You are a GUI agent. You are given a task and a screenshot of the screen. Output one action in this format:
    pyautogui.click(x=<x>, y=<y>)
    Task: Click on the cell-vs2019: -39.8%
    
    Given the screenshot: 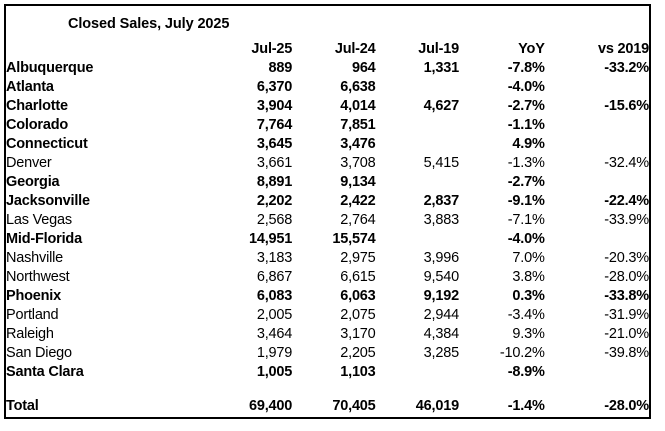 What is the action you would take?
    pyautogui.click(x=626, y=353)
    